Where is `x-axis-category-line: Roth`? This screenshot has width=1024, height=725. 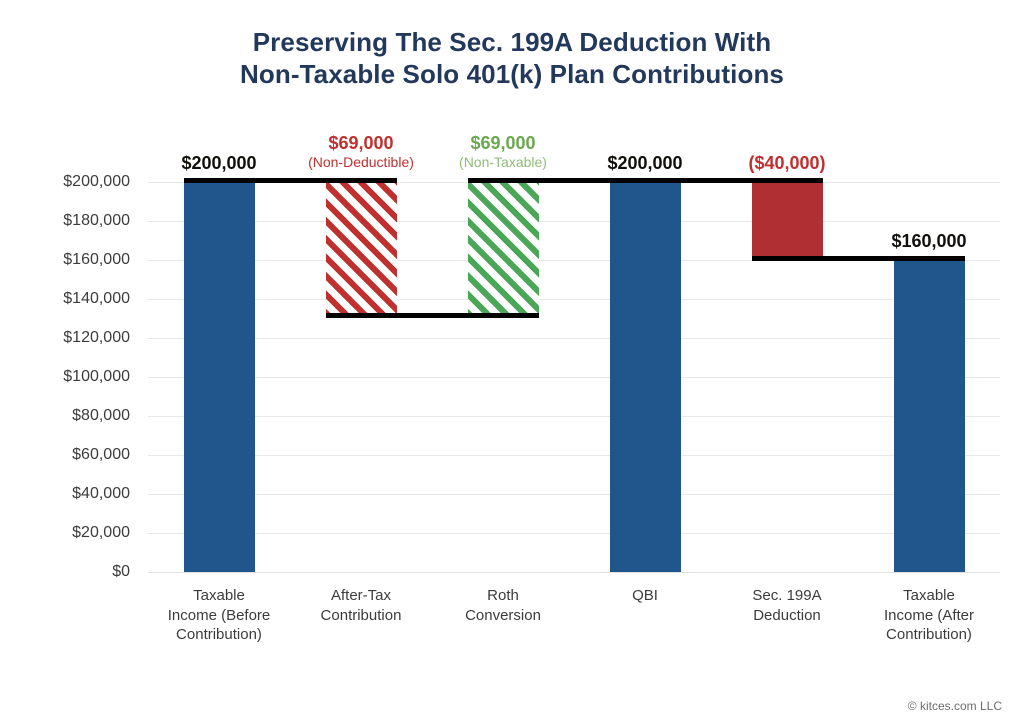
x-axis-category-line: Roth is located at coordinates (503, 595).